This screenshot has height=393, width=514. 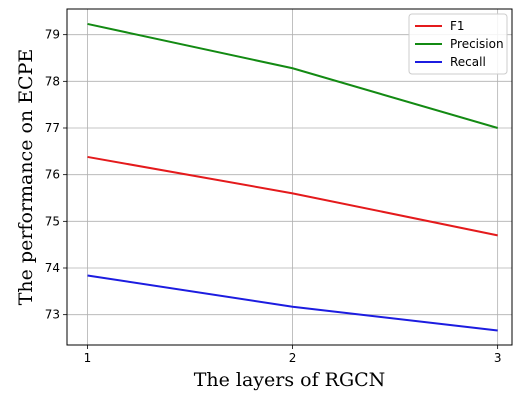 I want to click on legend: F1 Precision Recall, so click(x=458, y=44).